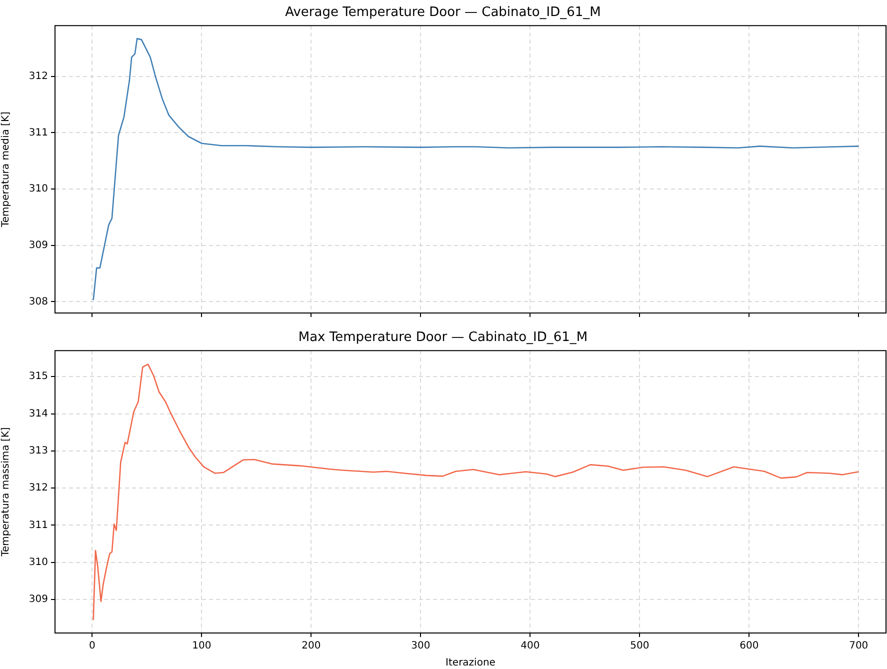  Describe the element at coordinates (530, 646) in the screenshot. I see `x-tick-label: 400` at that location.